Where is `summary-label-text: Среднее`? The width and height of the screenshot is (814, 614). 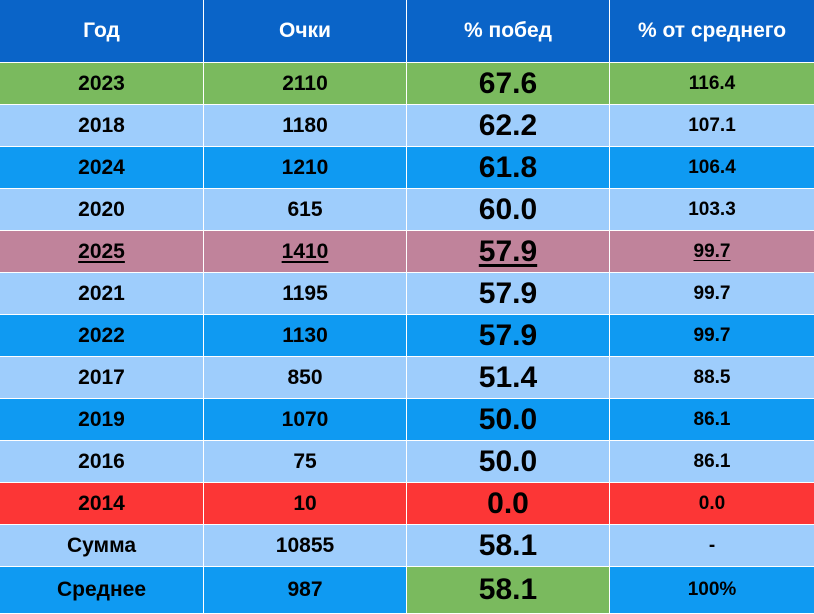 summary-label-text: Среднее is located at coordinates (101, 589).